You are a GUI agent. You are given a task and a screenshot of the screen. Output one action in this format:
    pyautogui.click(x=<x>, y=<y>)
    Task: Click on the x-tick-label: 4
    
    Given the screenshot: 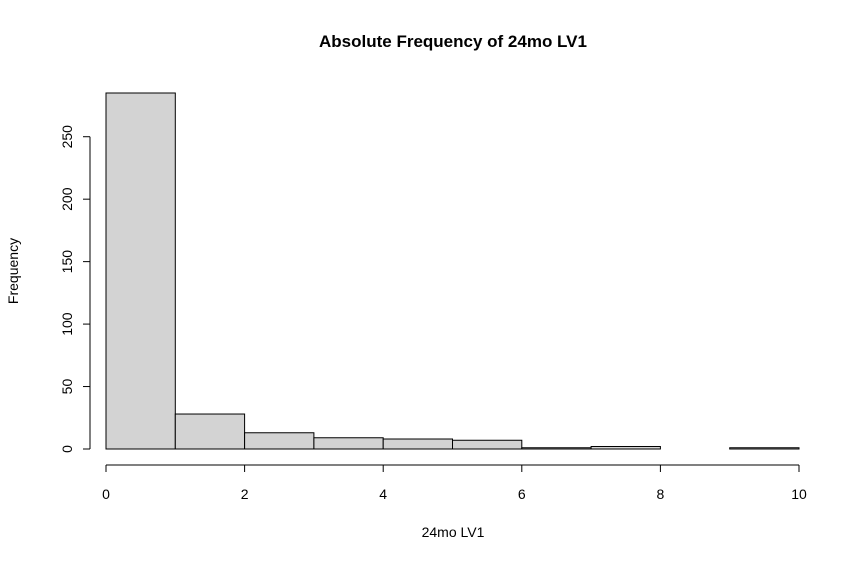 What is the action you would take?
    pyautogui.click(x=383, y=494)
    